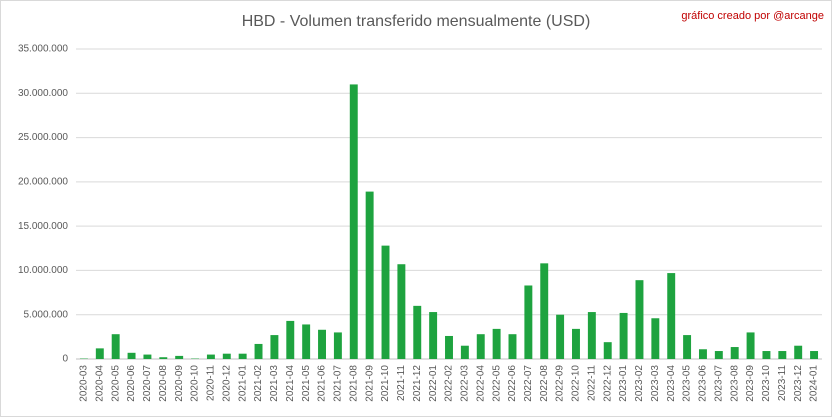 The width and height of the screenshot is (832, 417). What do you see at coordinates (655, 383) in the screenshot?
I see `x-tick-label: 2023-03` at bounding box center [655, 383].